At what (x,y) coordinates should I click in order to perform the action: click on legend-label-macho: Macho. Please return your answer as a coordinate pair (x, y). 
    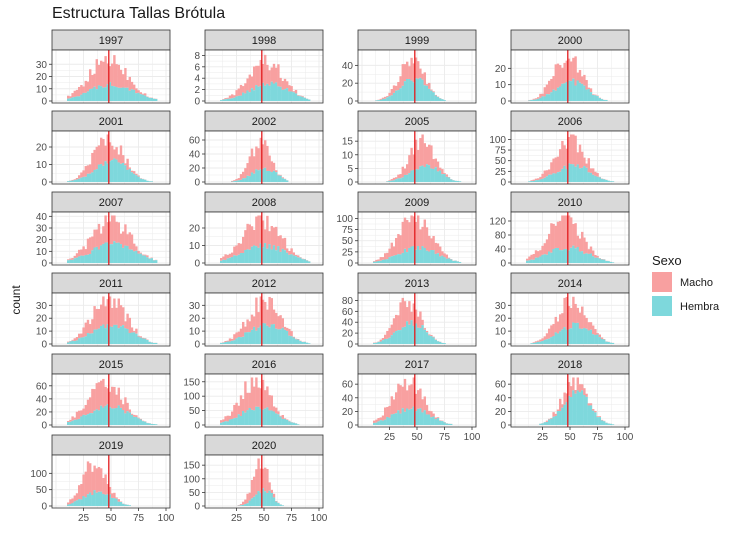
    Looking at the image, I should click on (696, 283).